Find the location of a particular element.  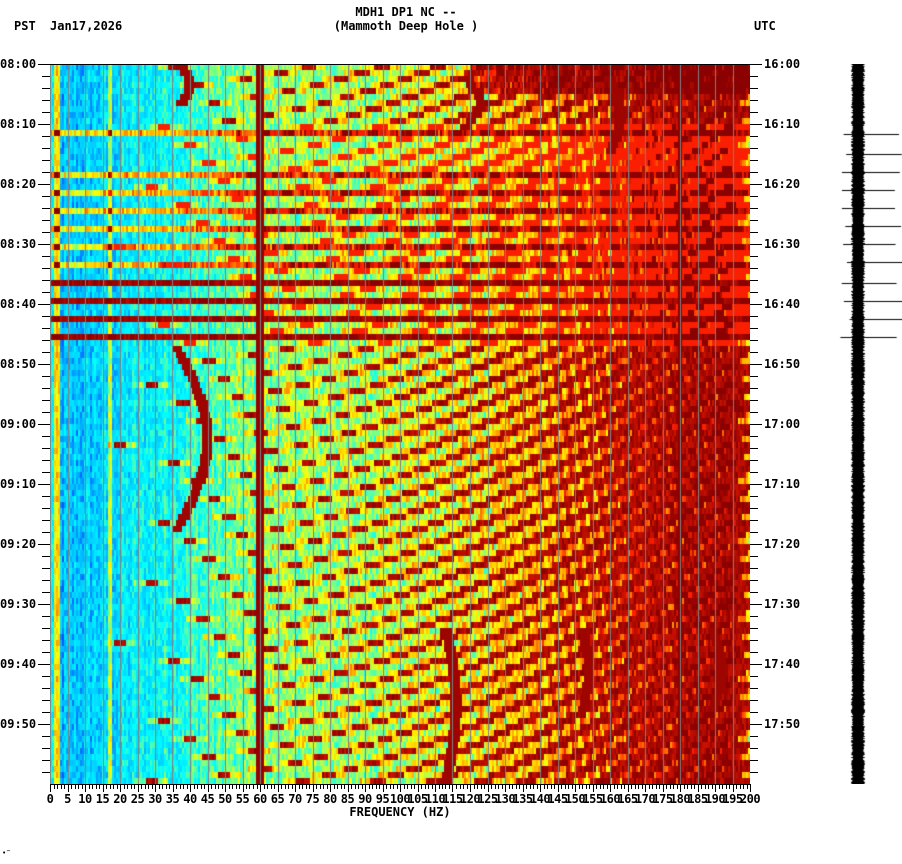

y-tick-label-utc: 17:20 is located at coordinates (782, 544).